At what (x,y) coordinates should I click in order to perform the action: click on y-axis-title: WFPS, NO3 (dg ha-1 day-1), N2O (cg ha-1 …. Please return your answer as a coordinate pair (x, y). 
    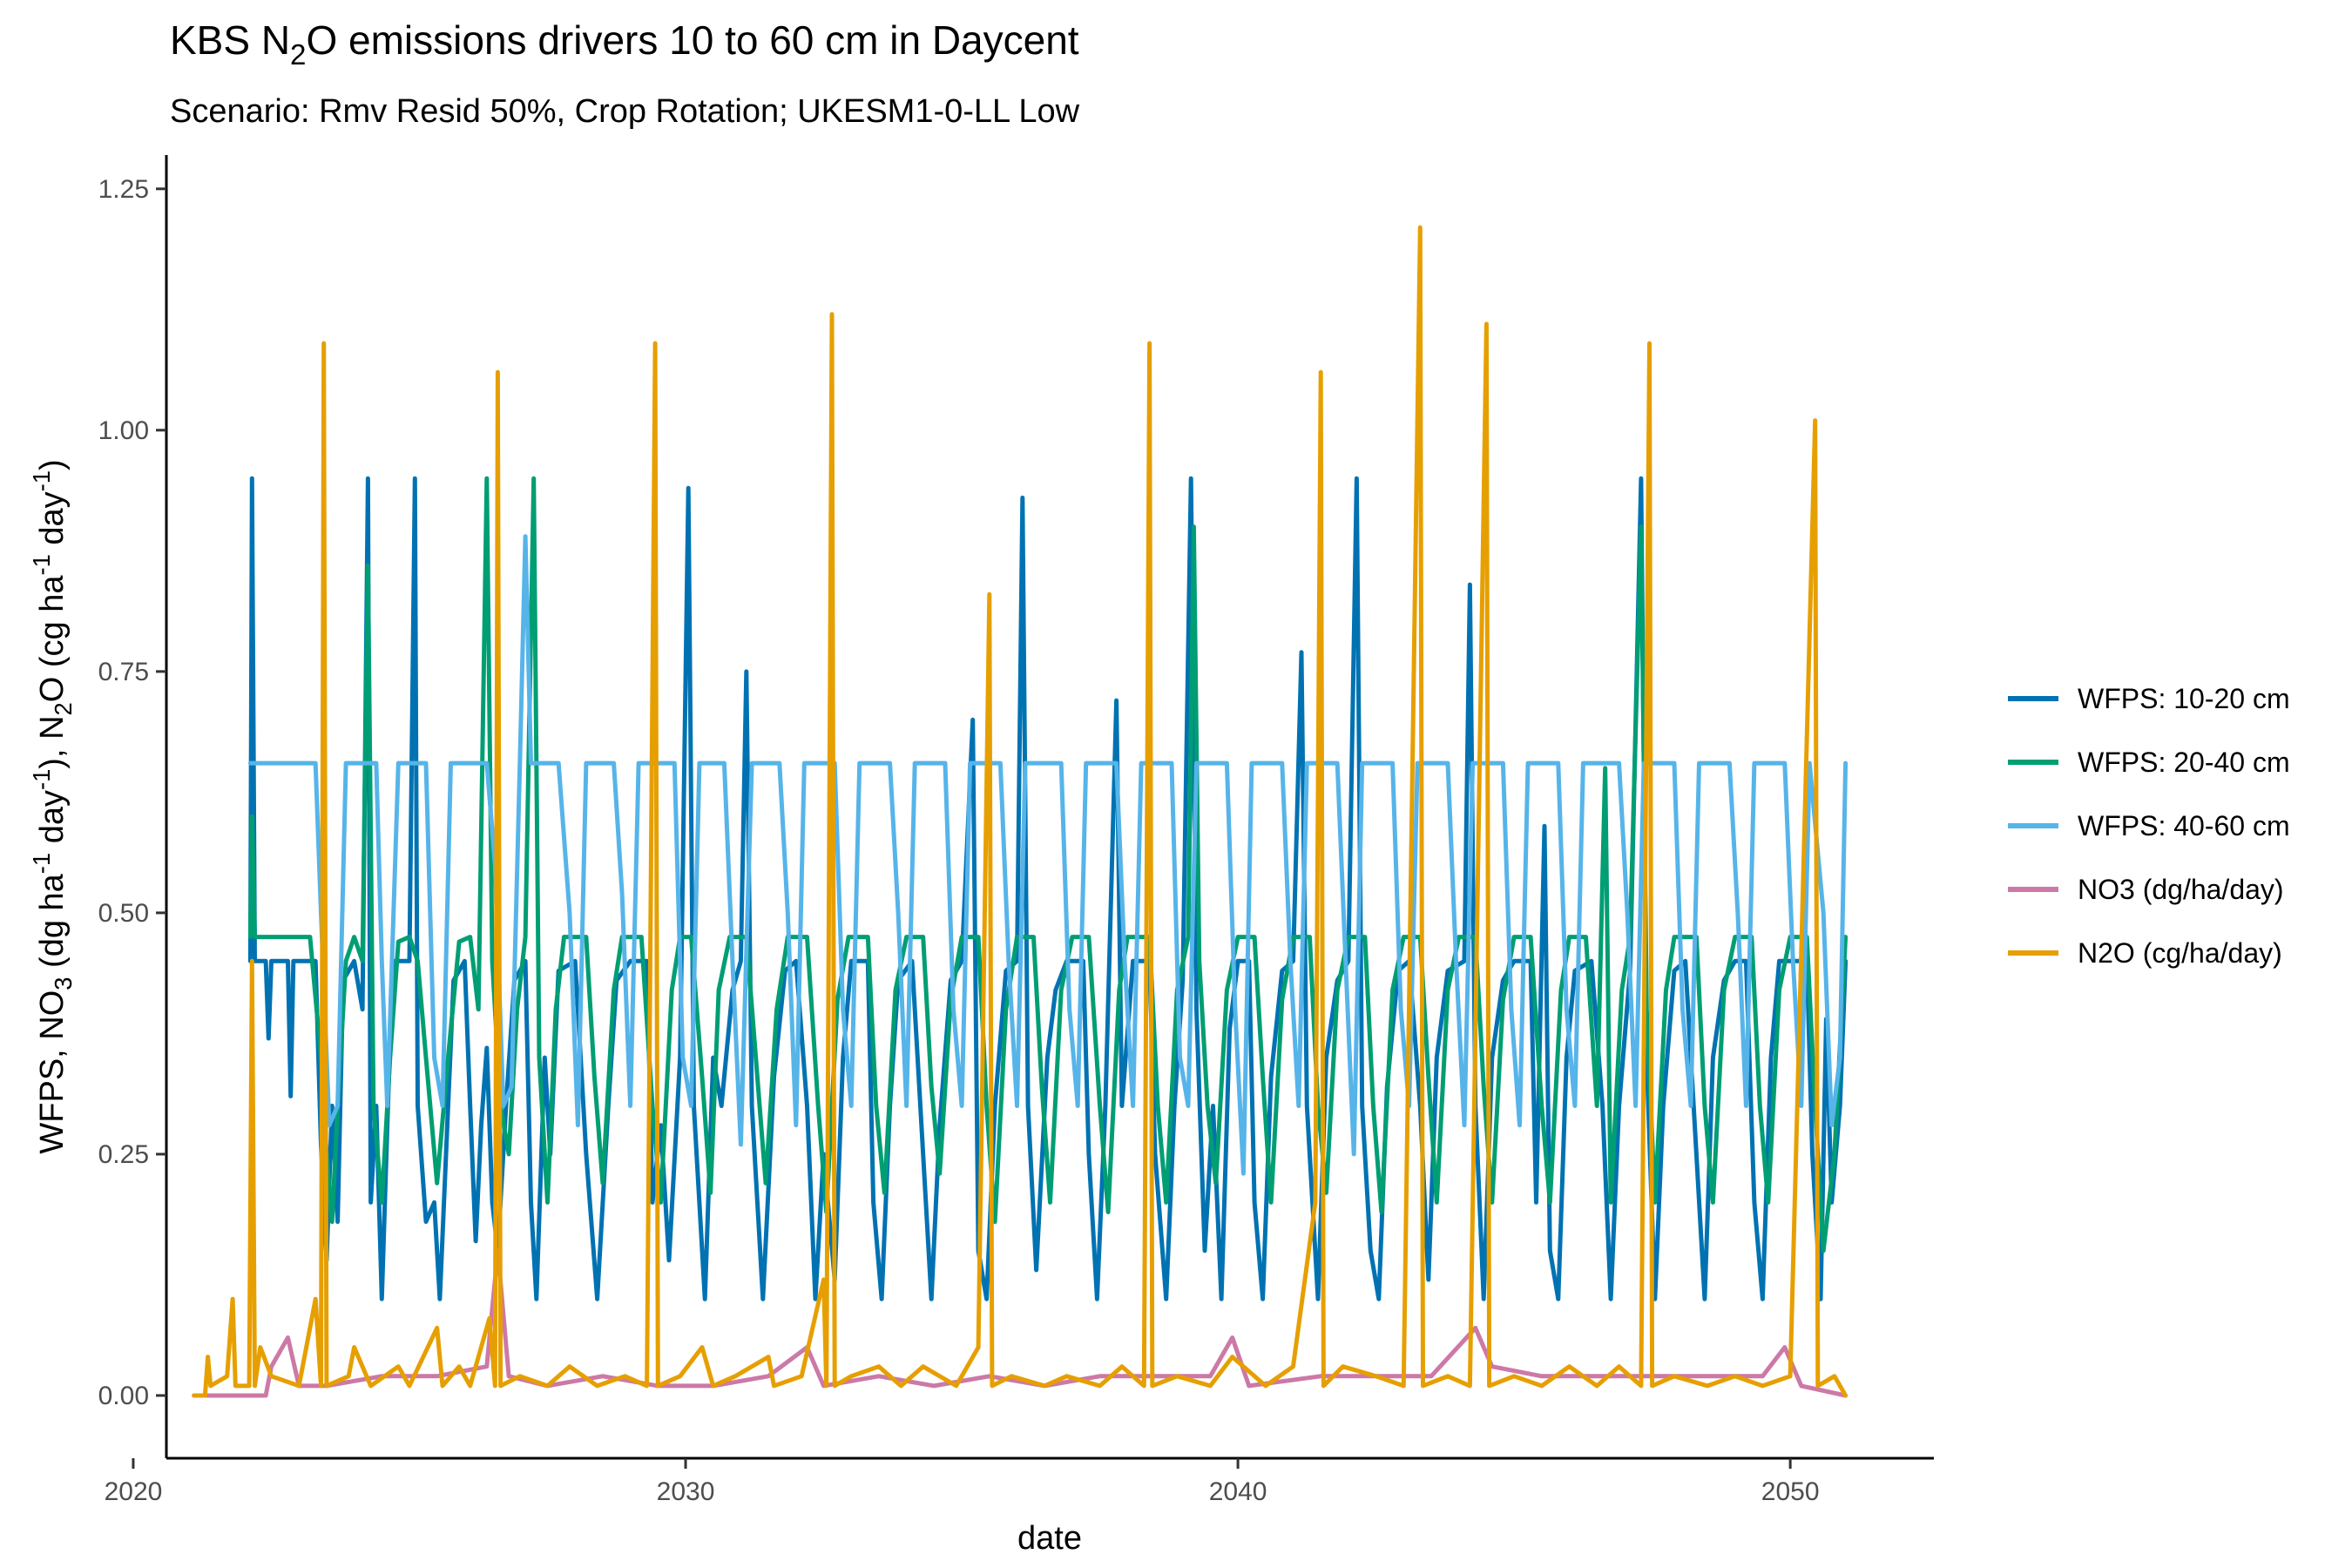
    Looking at the image, I should click on (52, 806).